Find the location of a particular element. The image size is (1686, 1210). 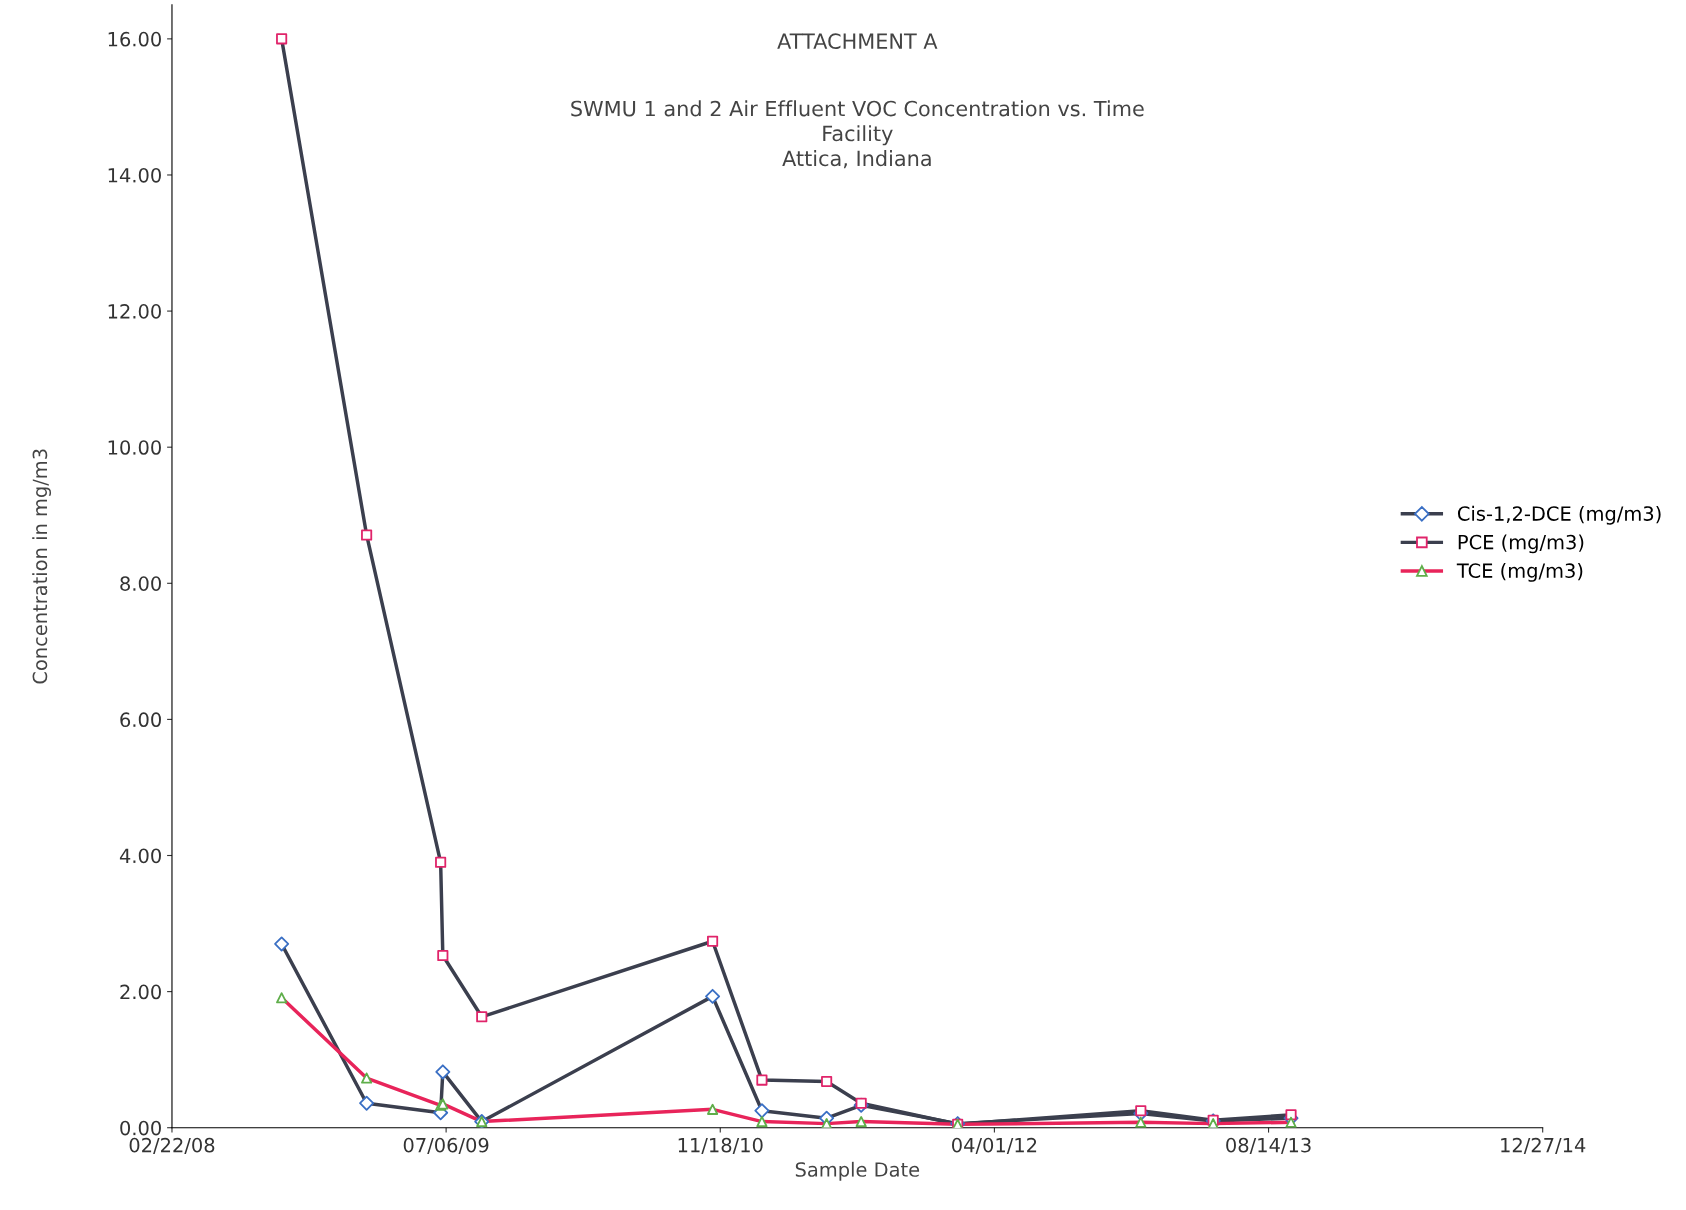

x-tick-label: 11/18/10 is located at coordinates (720, 1146).